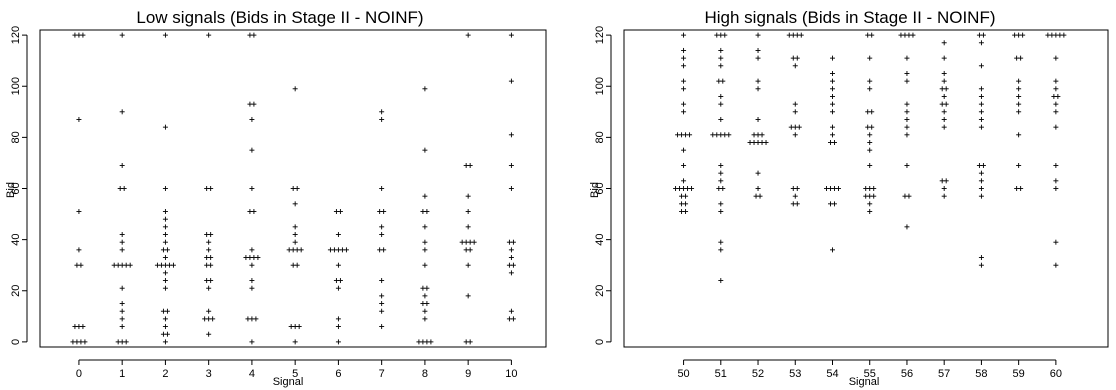 This screenshot has height=390, width=1116. I want to click on x-tick-label: 56, so click(907, 374).